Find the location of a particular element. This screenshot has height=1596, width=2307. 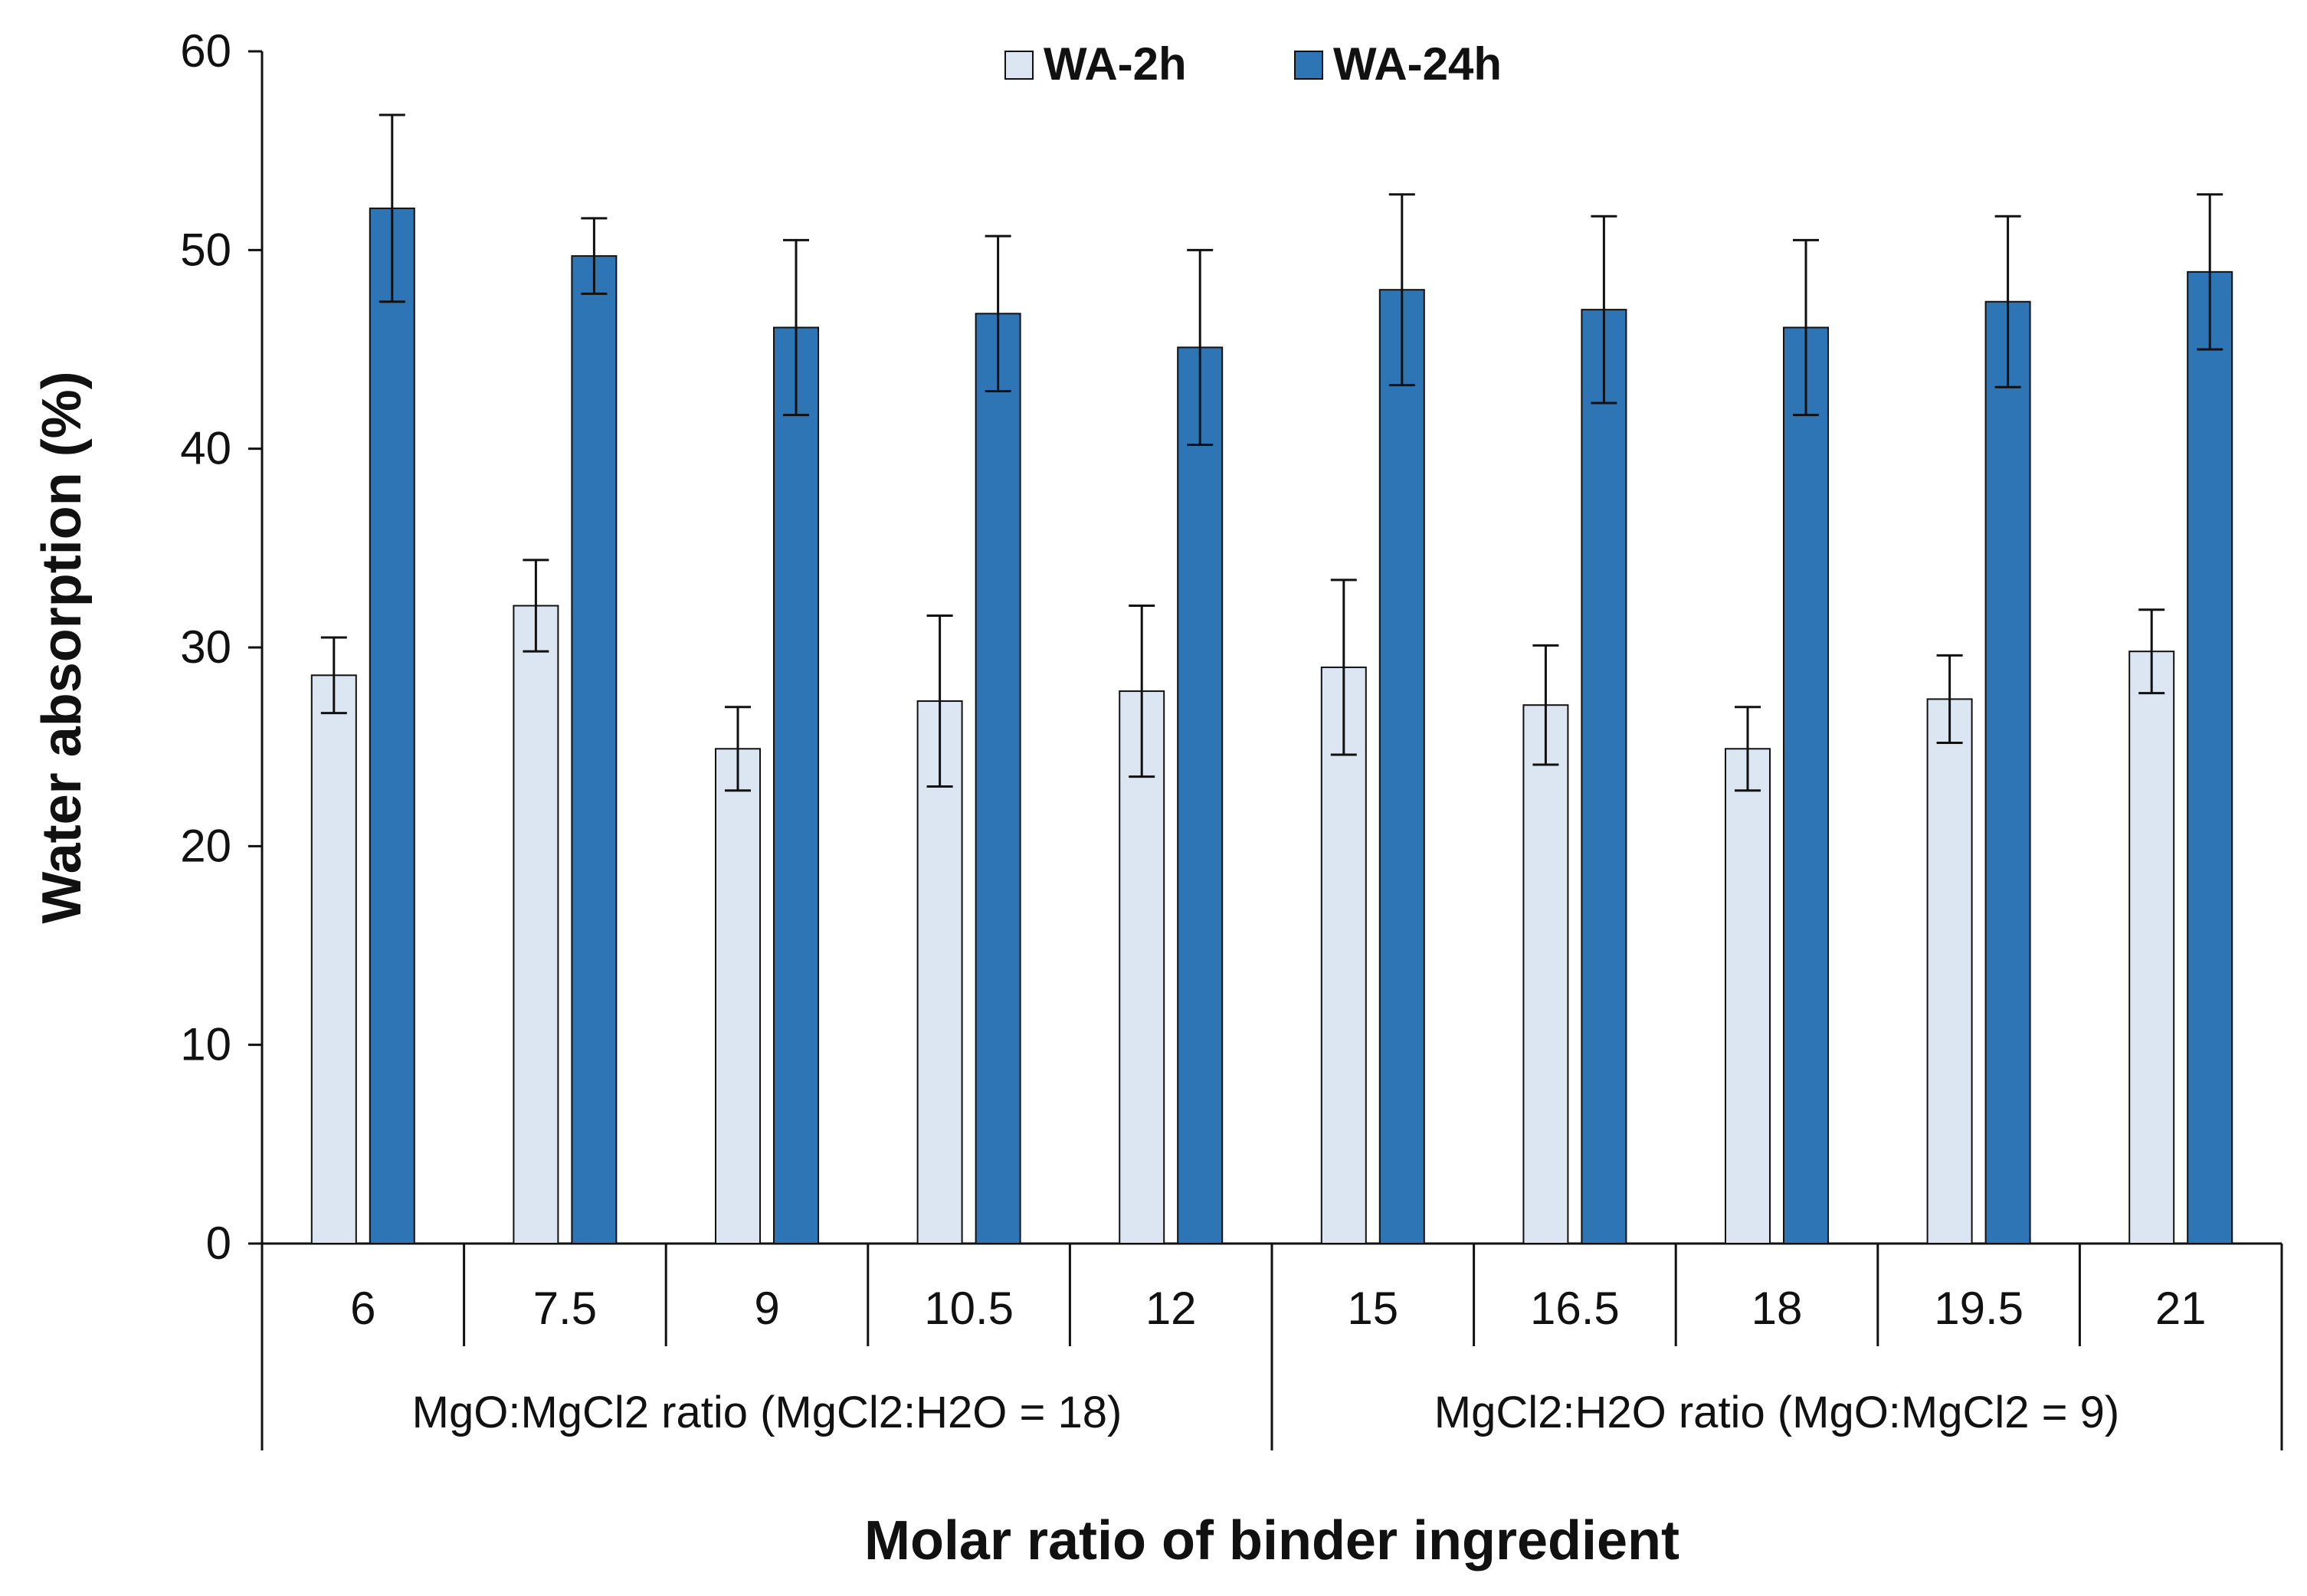

bar-wa-2h-19.5 is located at coordinates (1950, 971).